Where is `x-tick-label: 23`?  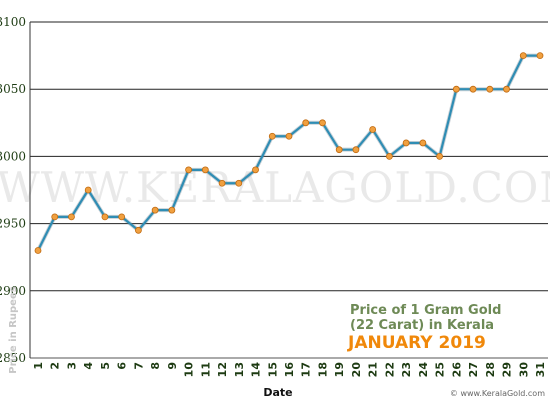
x-tick-label: 23 is located at coordinates (406, 369).